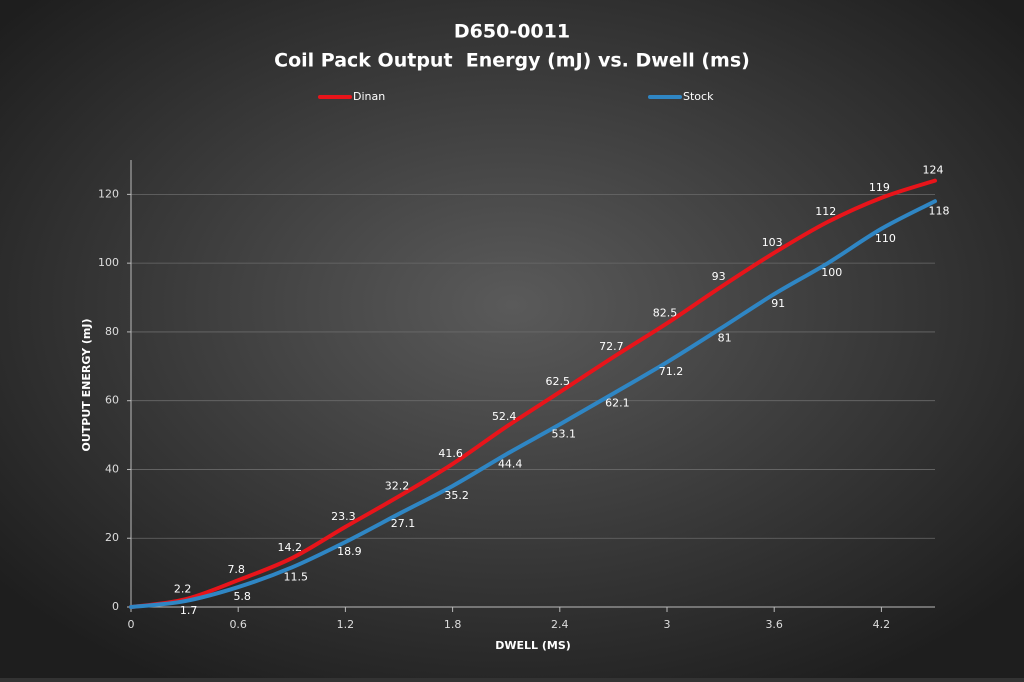  I want to click on data-label: 14.2, so click(290, 547).